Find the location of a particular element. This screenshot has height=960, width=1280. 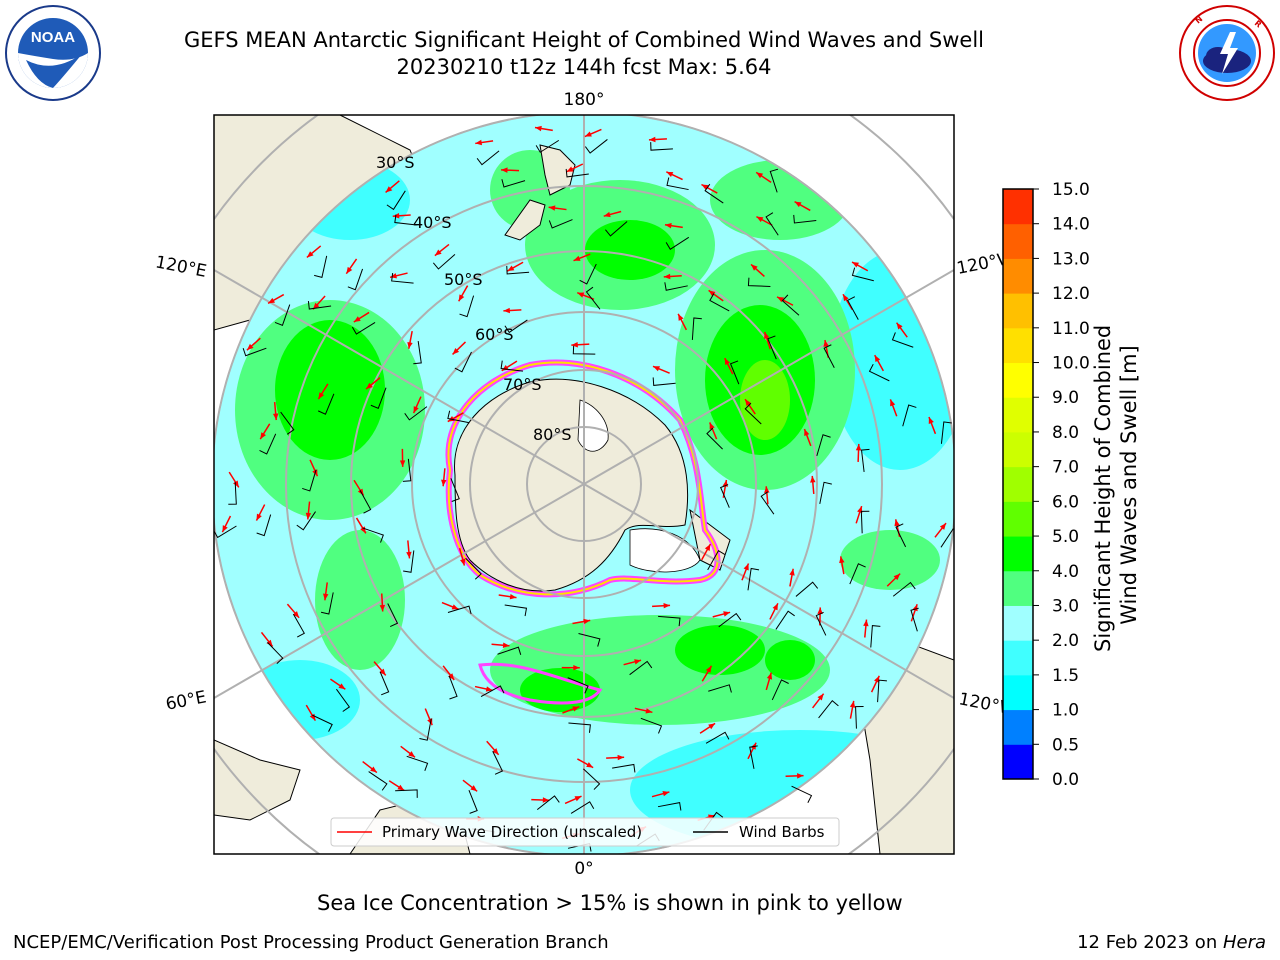

noaa-logo-text: NOAA is located at coordinates (53, 37).